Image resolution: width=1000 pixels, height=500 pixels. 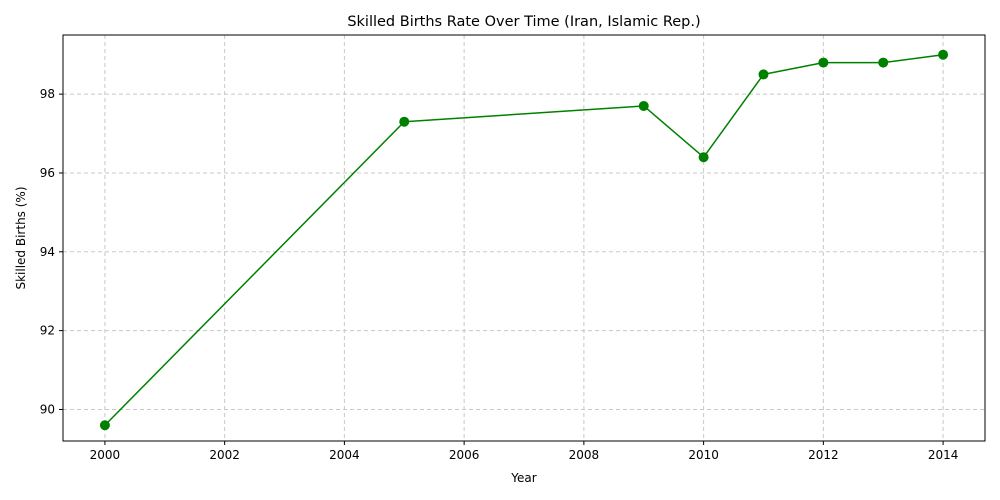 What do you see at coordinates (344, 455) in the screenshot?
I see `x-tick-label: 2004` at bounding box center [344, 455].